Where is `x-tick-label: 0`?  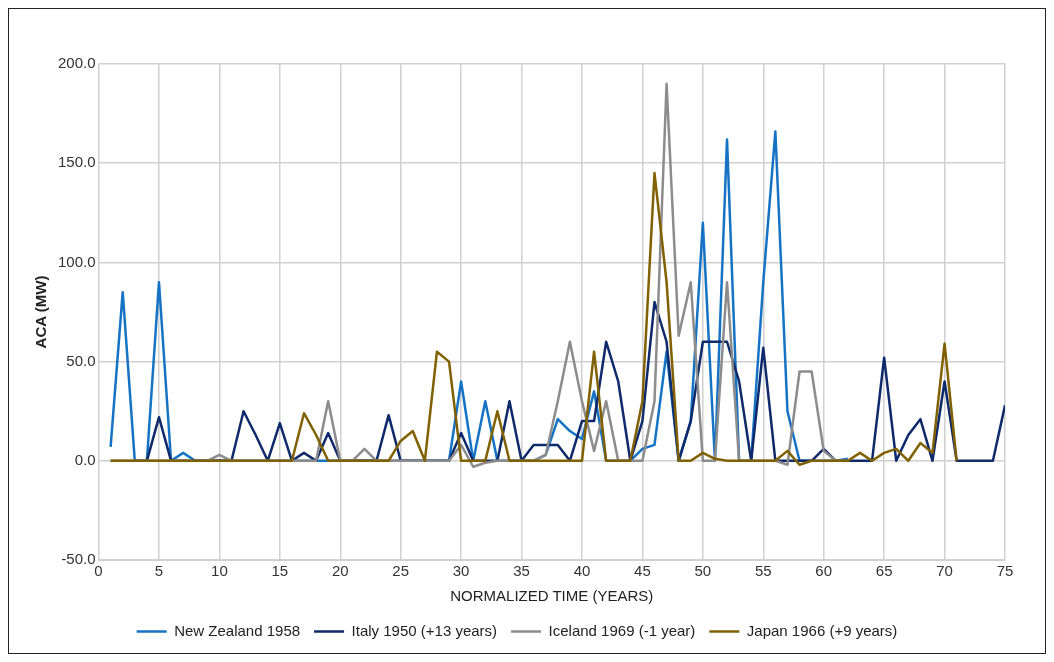 x-tick-label: 0 is located at coordinates (98, 571).